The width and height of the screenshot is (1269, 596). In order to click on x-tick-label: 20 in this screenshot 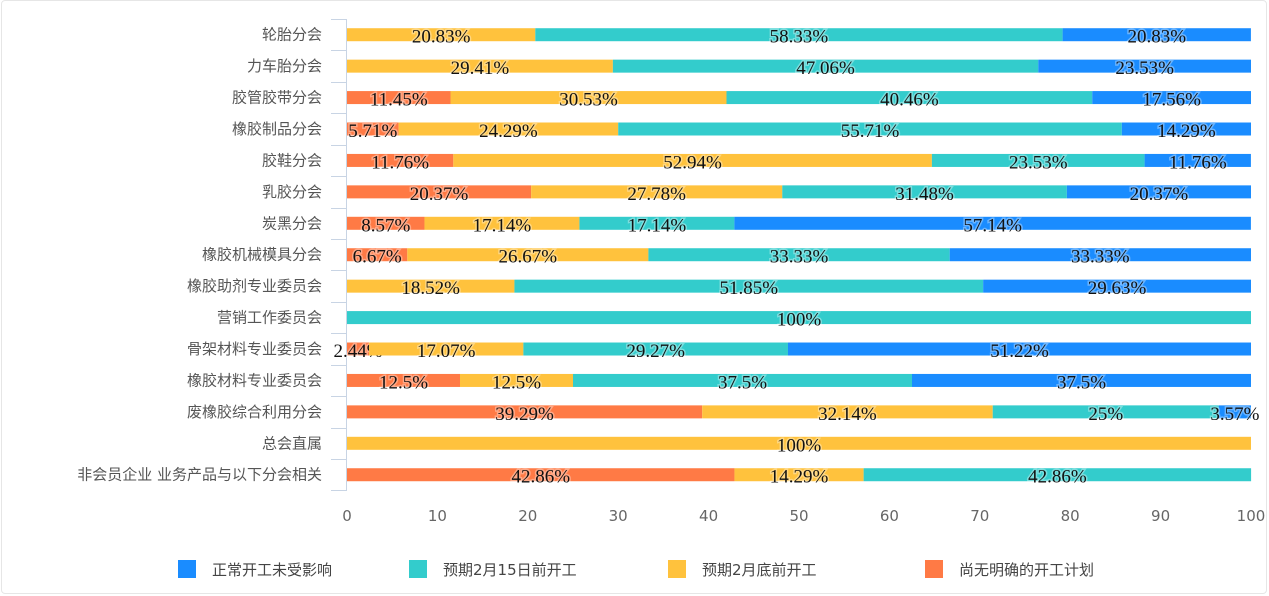, I will do `click(527, 516)`.